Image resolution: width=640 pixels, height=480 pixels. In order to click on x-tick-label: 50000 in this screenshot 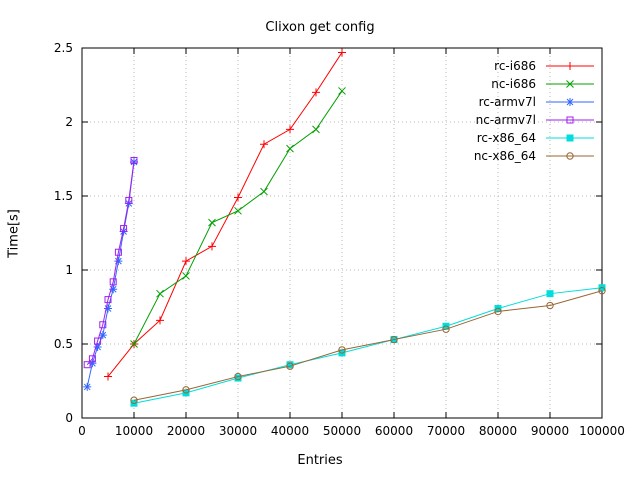, I will do `click(342, 431)`.